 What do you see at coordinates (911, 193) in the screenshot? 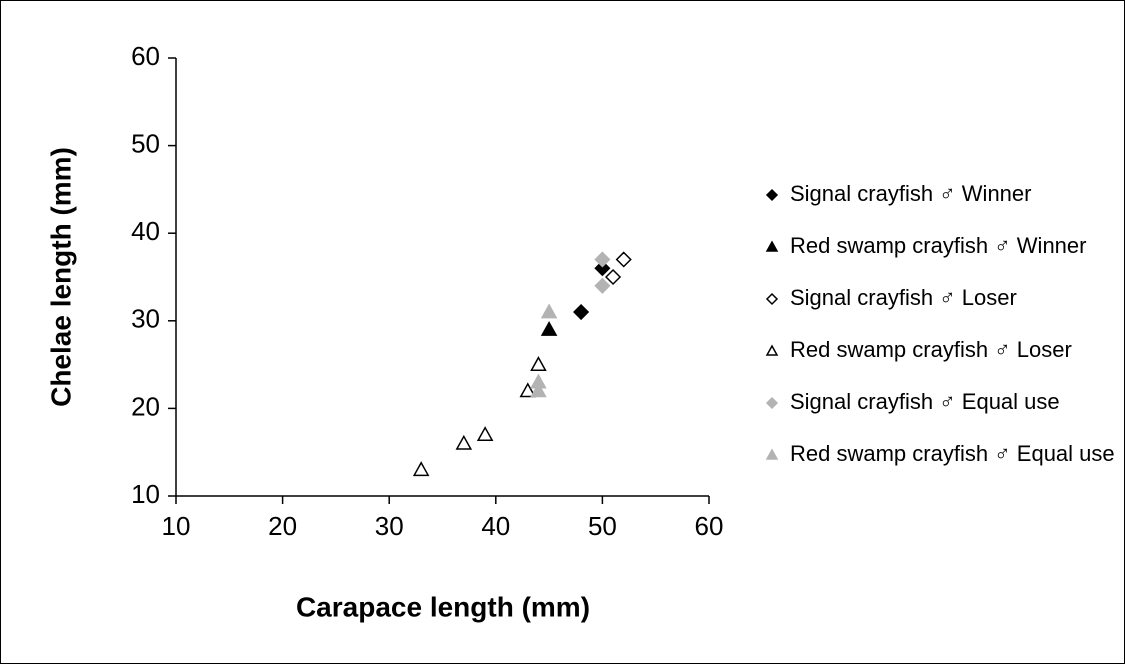
I see `legend-label: Signal crayfish ♂ Winner` at bounding box center [911, 193].